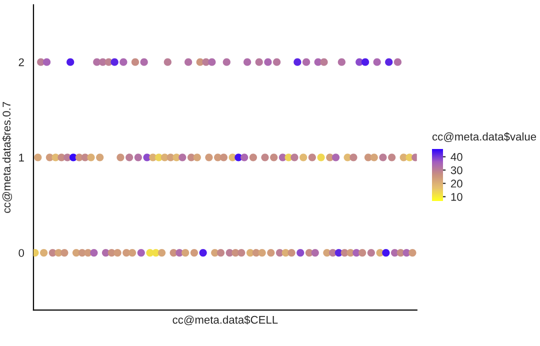 Image resolution: width=540 pixels, height=346 pixels. I want to click on y-tick-label: 2, so click(21, 62).